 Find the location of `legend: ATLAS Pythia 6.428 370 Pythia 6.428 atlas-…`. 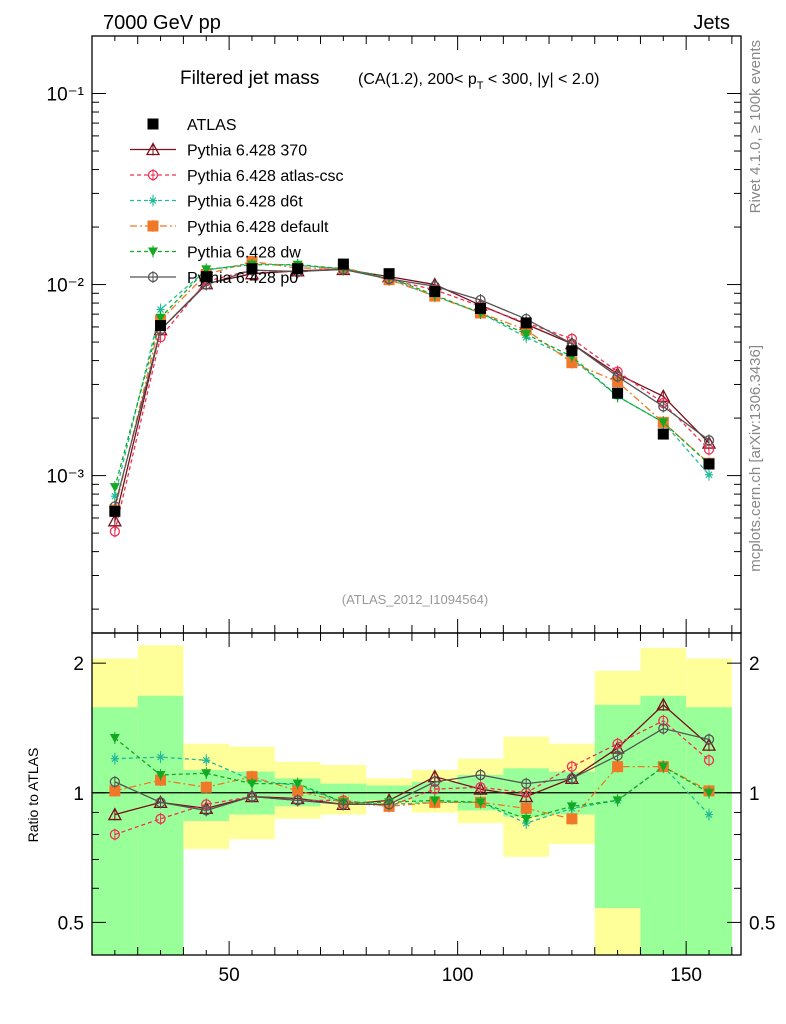

legend: ATLAS Pythia 6.428 370 Pythia 6.428 atlas-… is located at coordinates (237, 202).